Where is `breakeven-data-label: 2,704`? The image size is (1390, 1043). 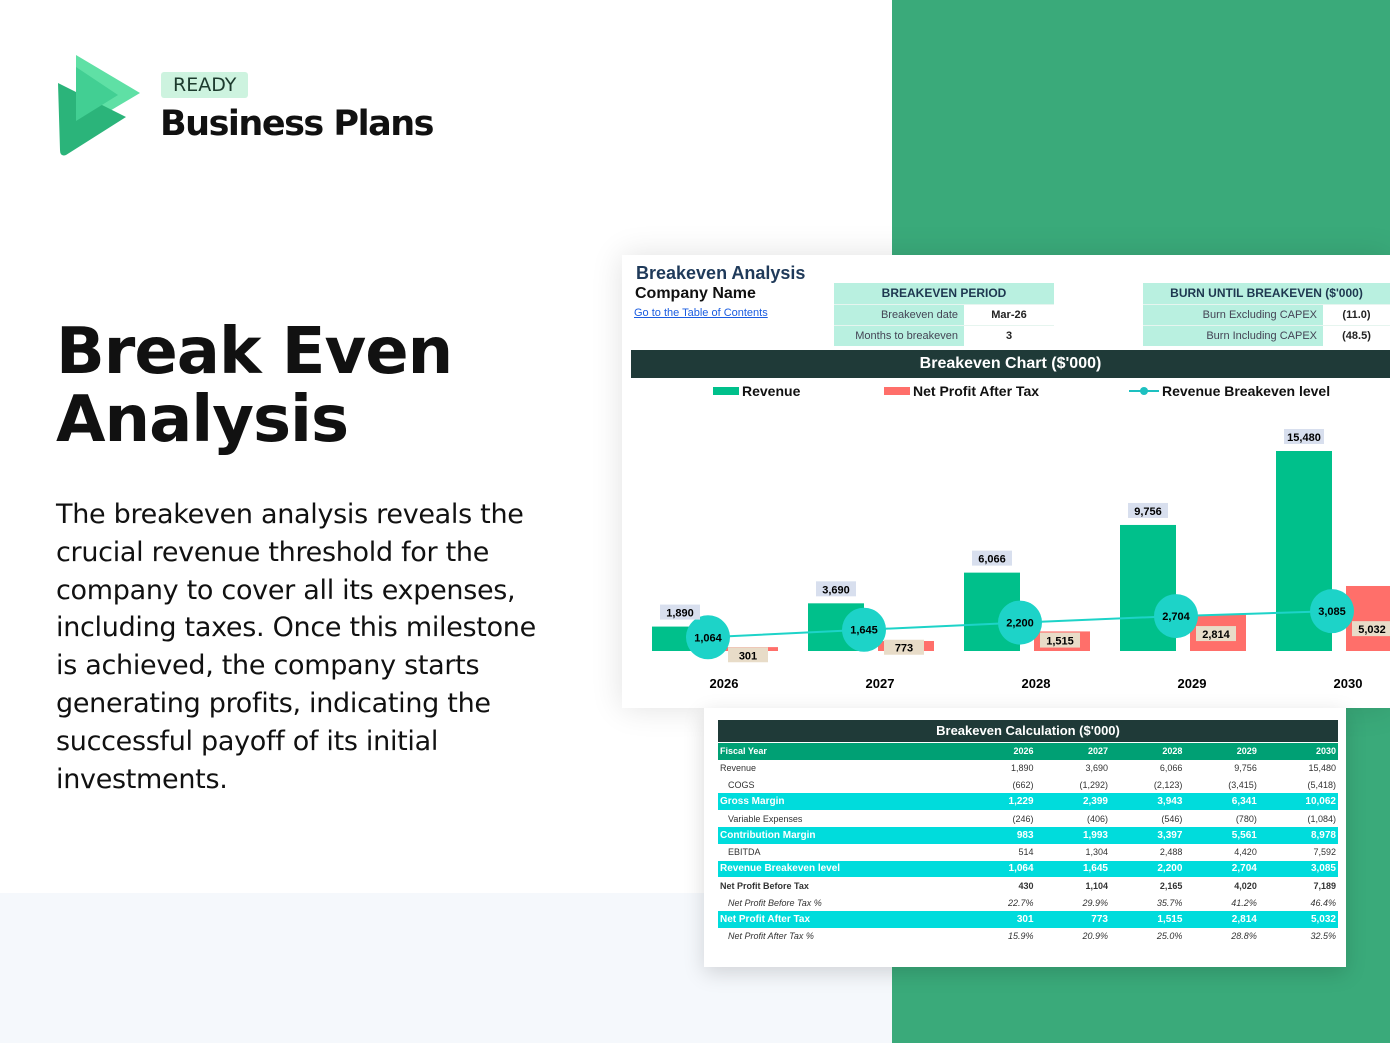 breakeven-data-label: 2,704 is located at coordinates (1176, 617).